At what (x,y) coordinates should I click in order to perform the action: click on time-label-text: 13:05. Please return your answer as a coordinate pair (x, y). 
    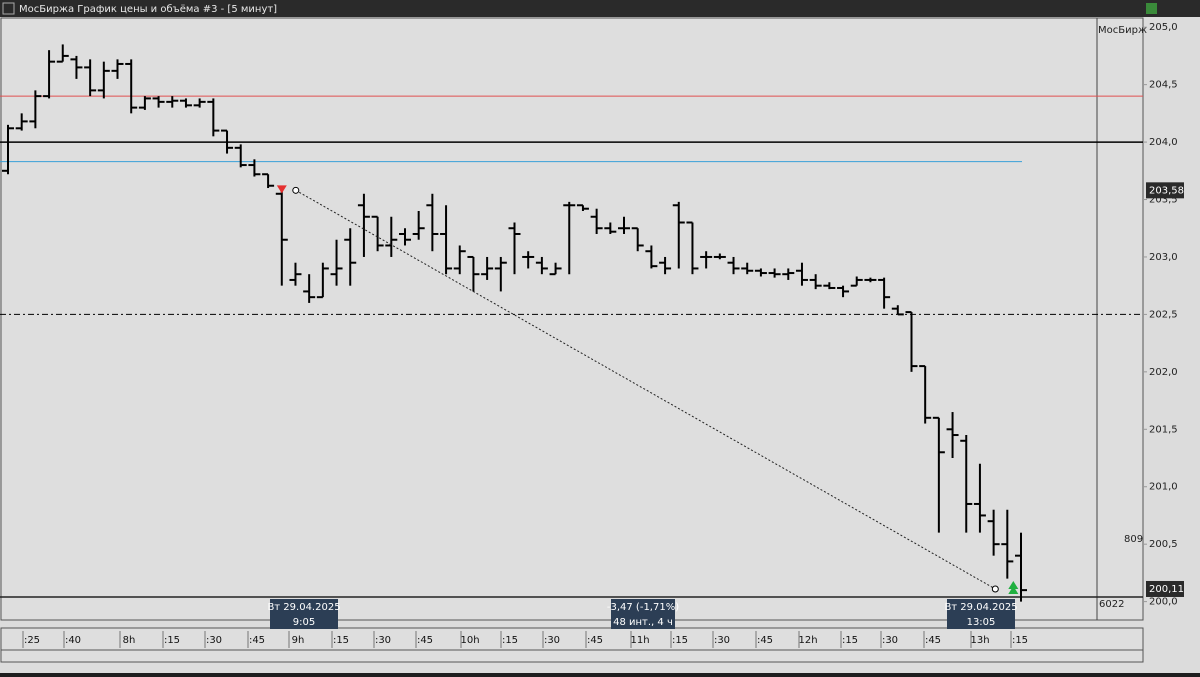
    Looking at the image, I should click on (981, 622).